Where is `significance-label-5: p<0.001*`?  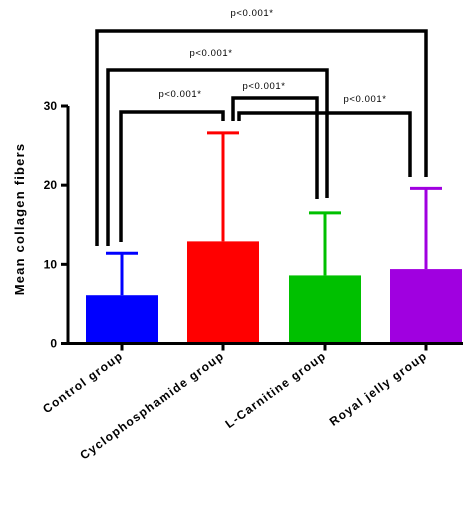 significance-label-5: p<0.001* is located at coordinates (364, 99).